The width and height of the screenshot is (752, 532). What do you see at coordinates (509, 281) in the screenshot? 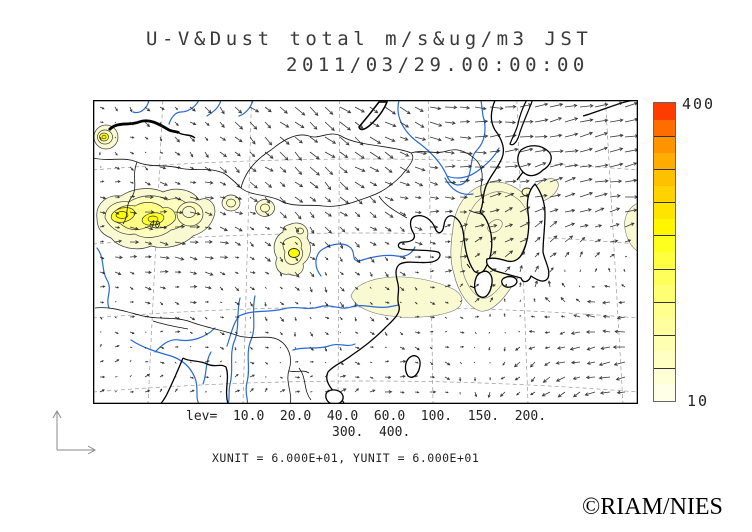
I see `island-shikoku` at bounding box center [509, 281].